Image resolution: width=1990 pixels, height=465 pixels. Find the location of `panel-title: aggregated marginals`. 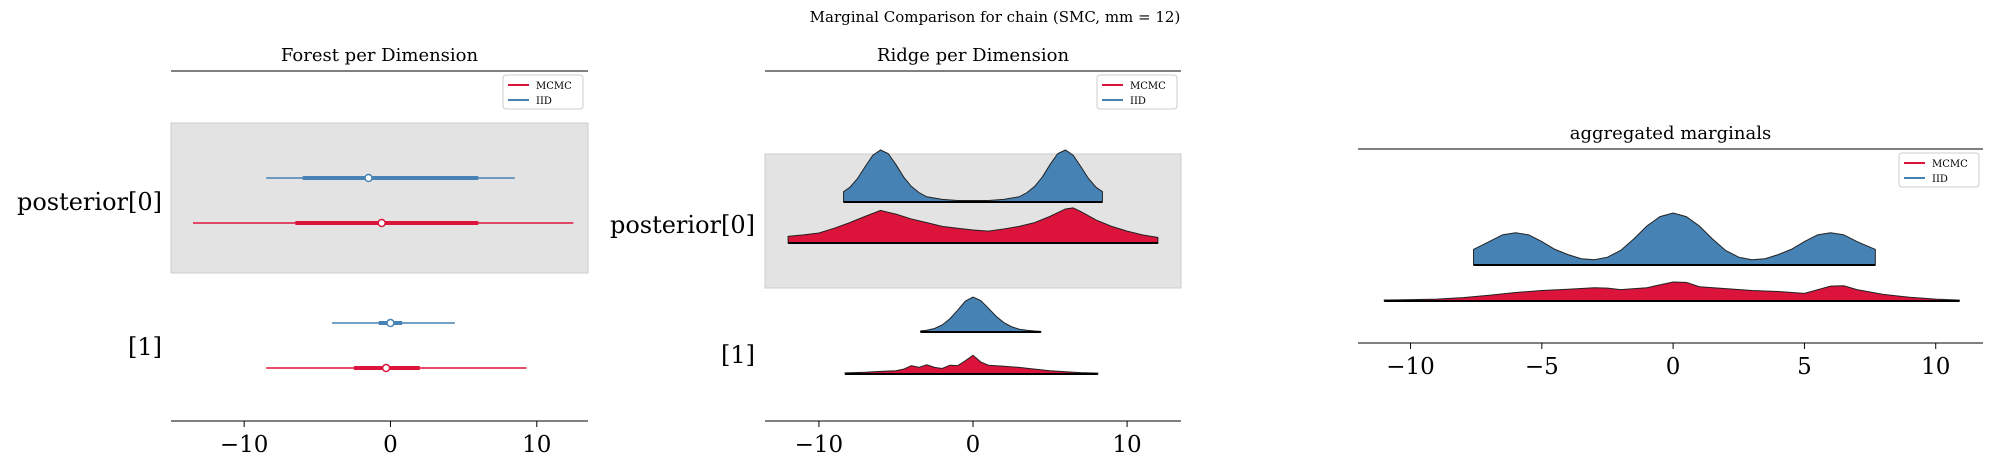

panel-title: aggregated marginals is located at coordinates (1670, 133).